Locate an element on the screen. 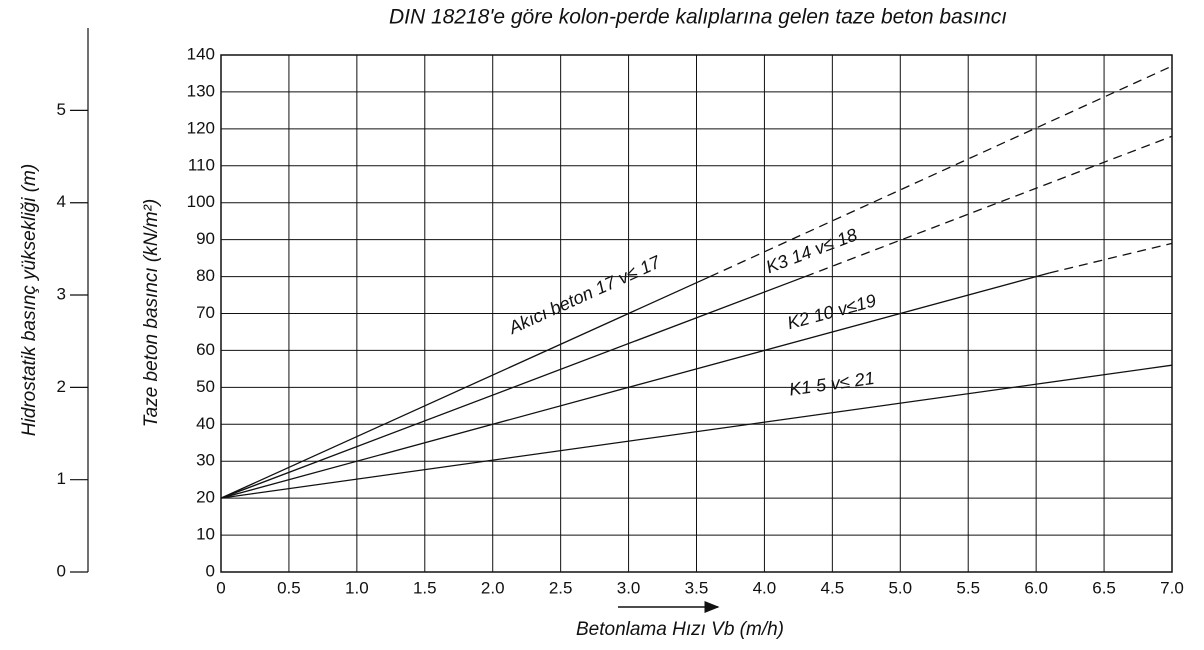 This screenshot has width=1204, height=650. y-tick-label: 50 is located at coordinates (205, 386).